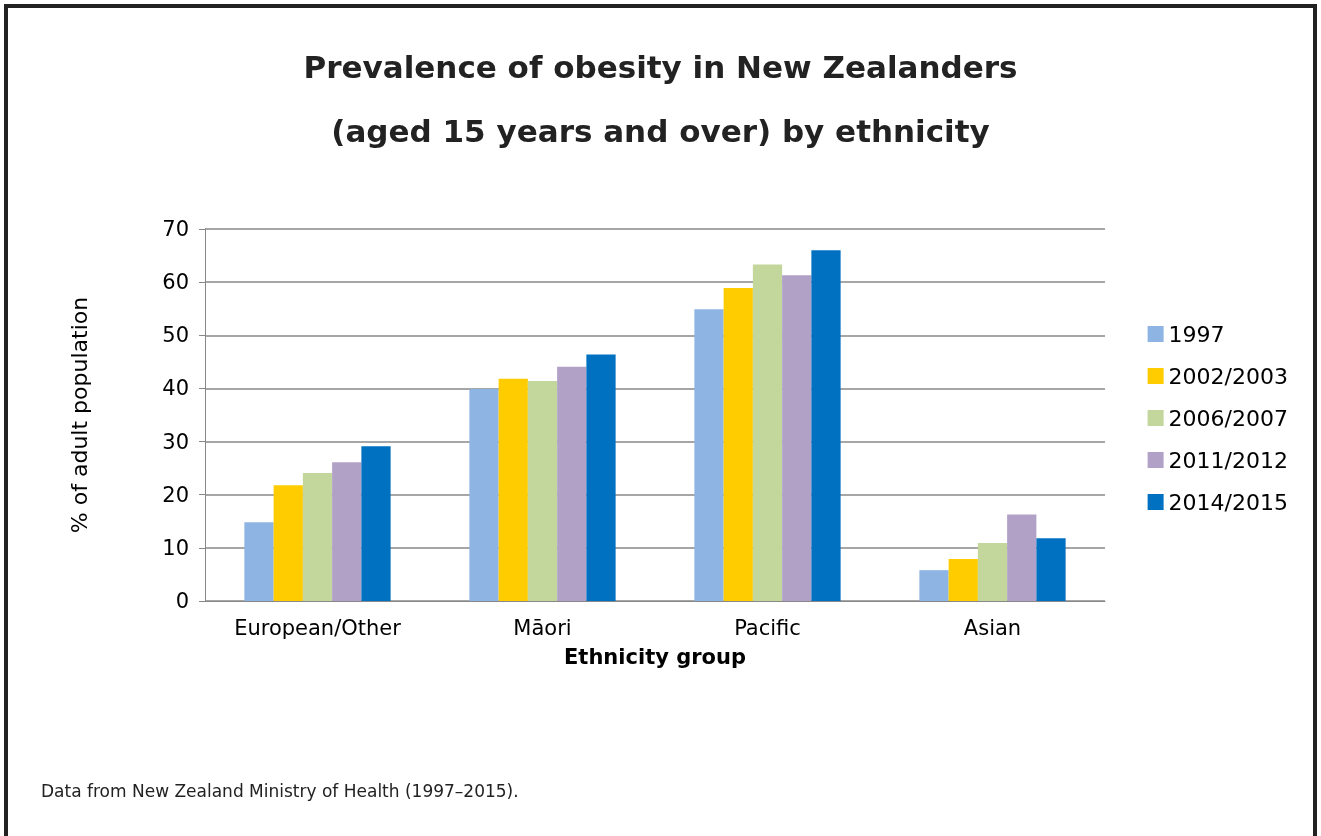 The height and width of the screenshot is (836, 1321). I want to click on x-tick-label: Māori, so click(542, 627).